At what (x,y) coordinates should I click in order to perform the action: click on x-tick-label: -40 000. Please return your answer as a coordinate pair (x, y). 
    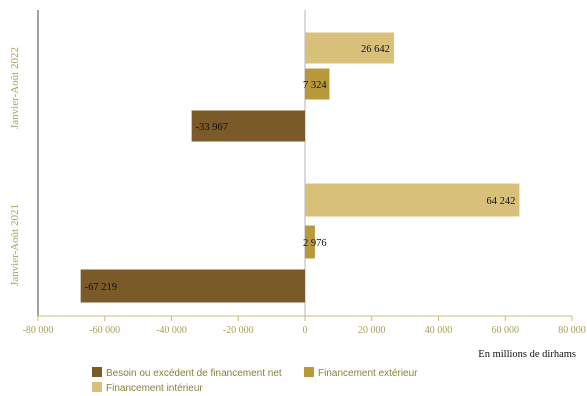
    Looking at the image, I should click on (171, 330).